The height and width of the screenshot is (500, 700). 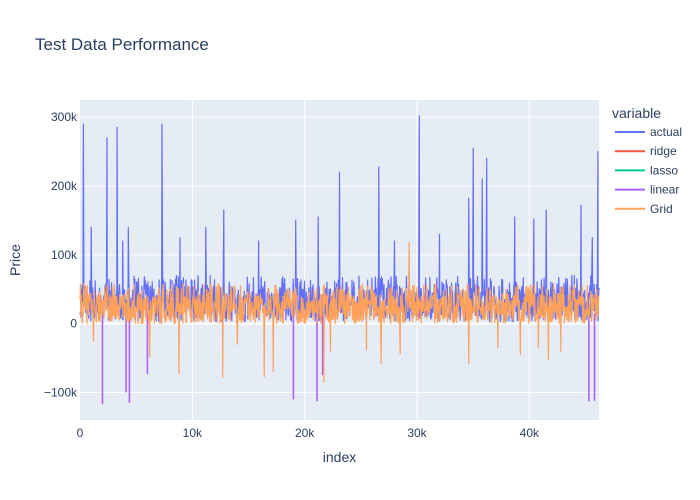 What do you see at coordinates (339, 457) in the screenshot?
I see `x-axis-title: index` at bounding box center [339, 457].